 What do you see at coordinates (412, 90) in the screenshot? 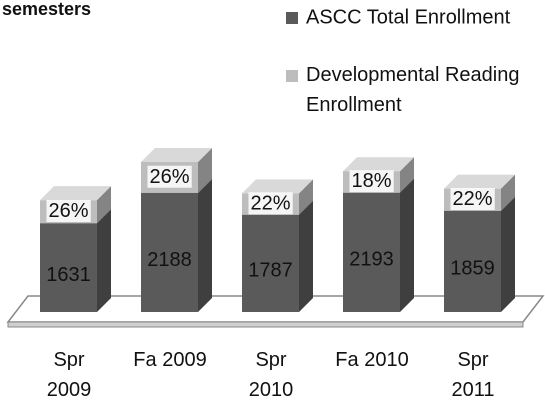
I see `legend-label: Developmental Reading Enrollment` at bounding box center [412, 90].